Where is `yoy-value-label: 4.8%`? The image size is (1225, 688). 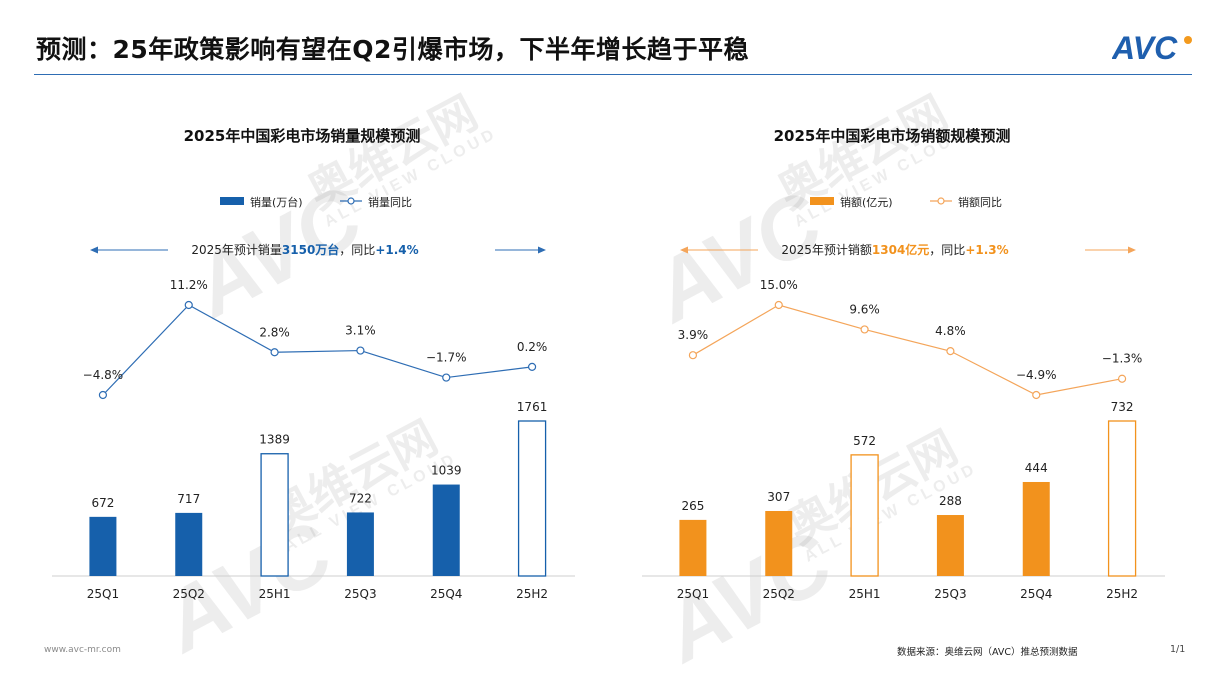
yoy-value-label: 4.8% is located at coordinates (950, 331).